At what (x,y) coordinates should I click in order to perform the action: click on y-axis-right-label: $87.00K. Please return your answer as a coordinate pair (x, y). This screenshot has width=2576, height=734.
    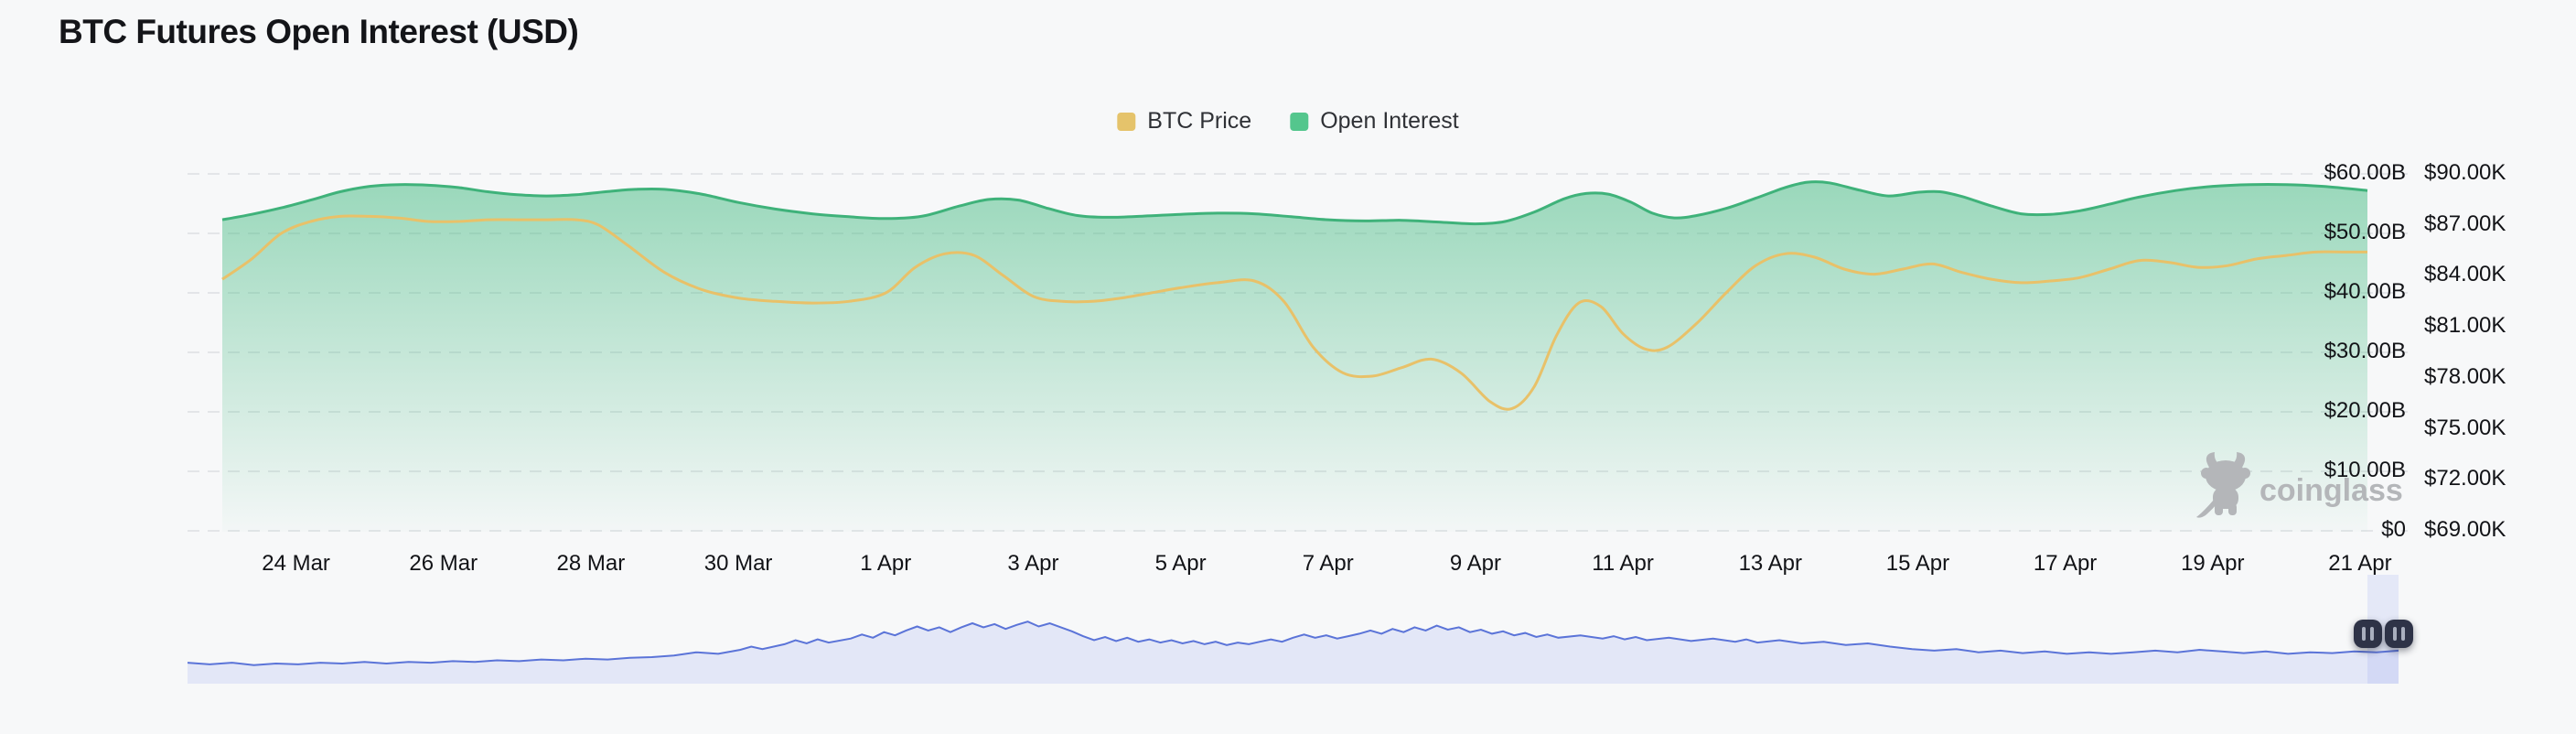
    Looking at the image, I should click on (2465, 223).